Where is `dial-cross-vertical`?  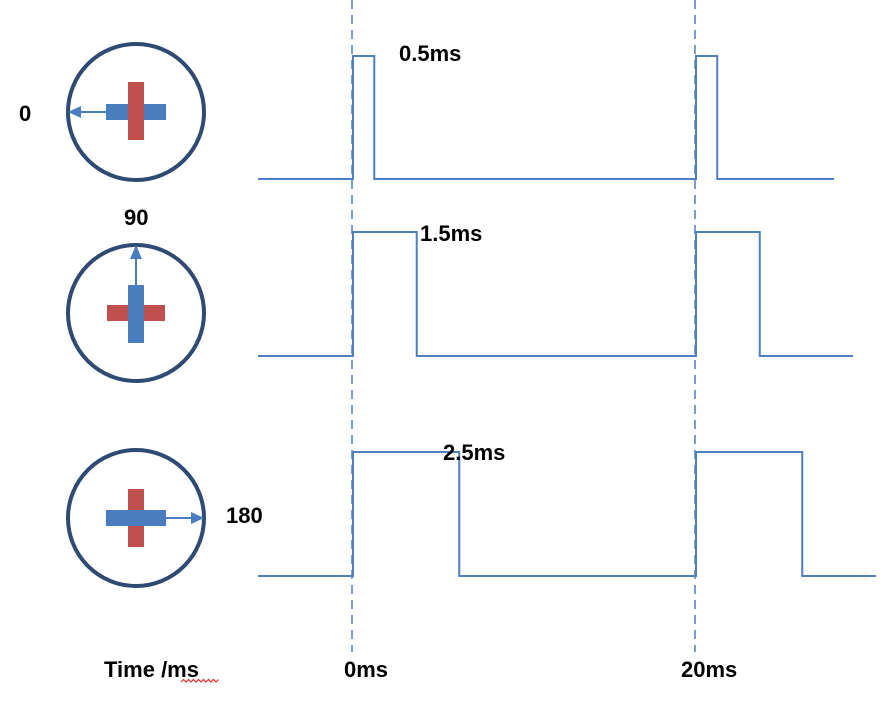
dial-cross-vertical is located at coordinates (136, 111).